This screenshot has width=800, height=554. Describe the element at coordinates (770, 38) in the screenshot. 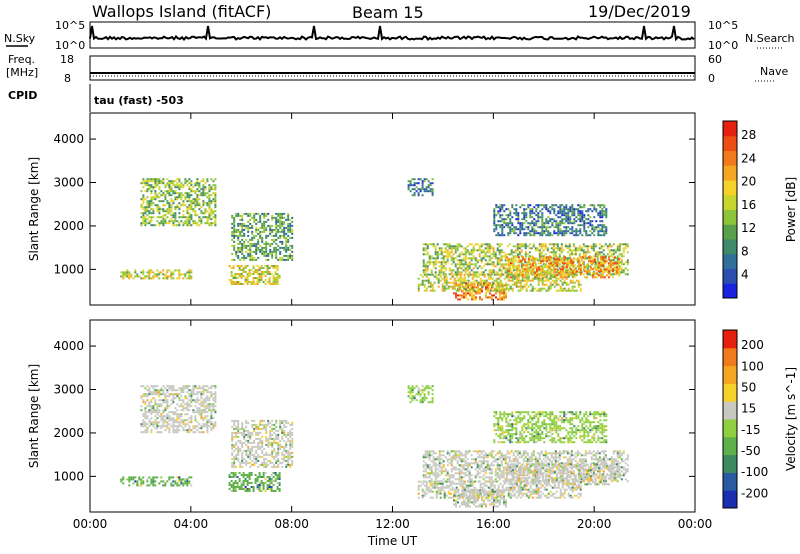

I see `nsearch-label: N.Search` at that location.